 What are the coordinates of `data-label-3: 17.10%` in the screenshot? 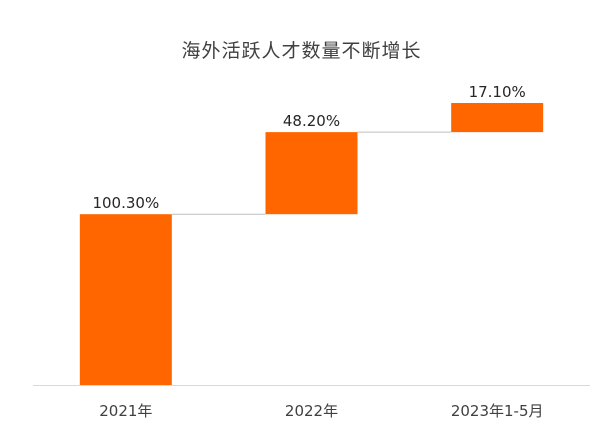 It's located at (497, 92).